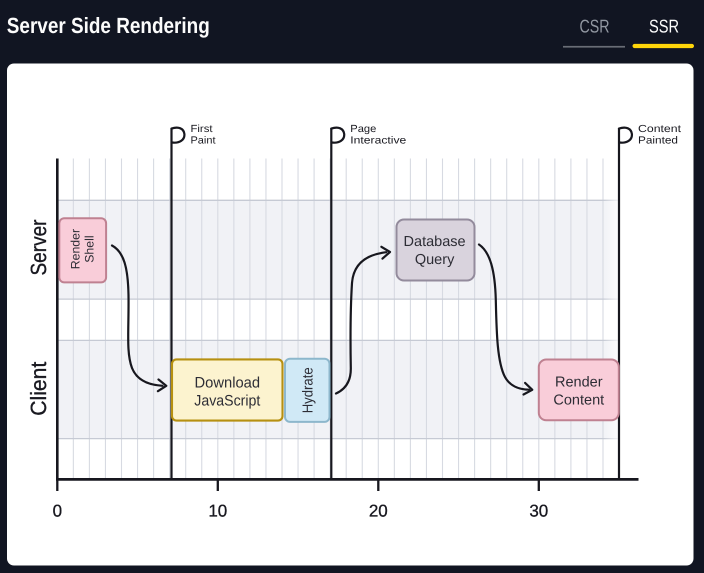  Describe the element at coordinates (309, 390) in the screenshot. I see `svg-text: Hydrate` at that location.